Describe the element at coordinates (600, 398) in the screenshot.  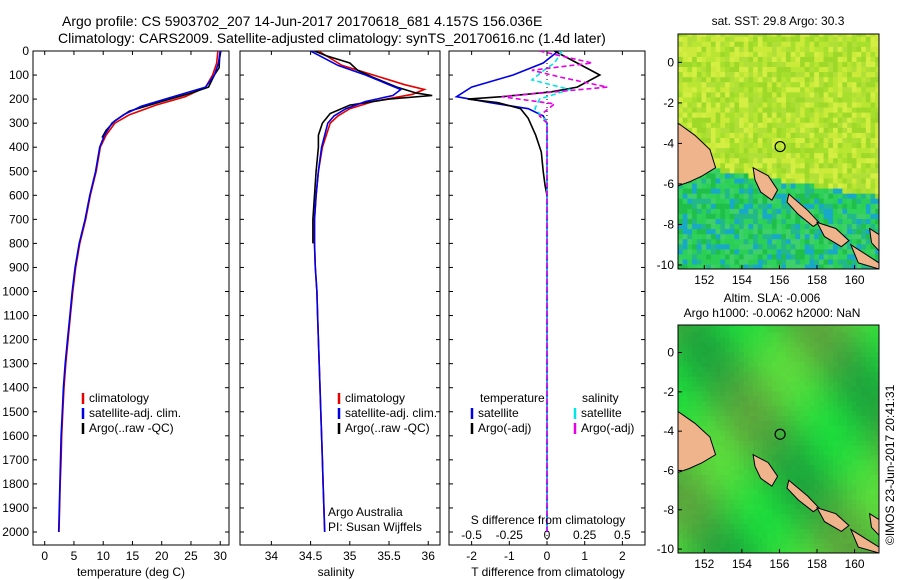
I see `difference-legend-header: salinity` at that location.